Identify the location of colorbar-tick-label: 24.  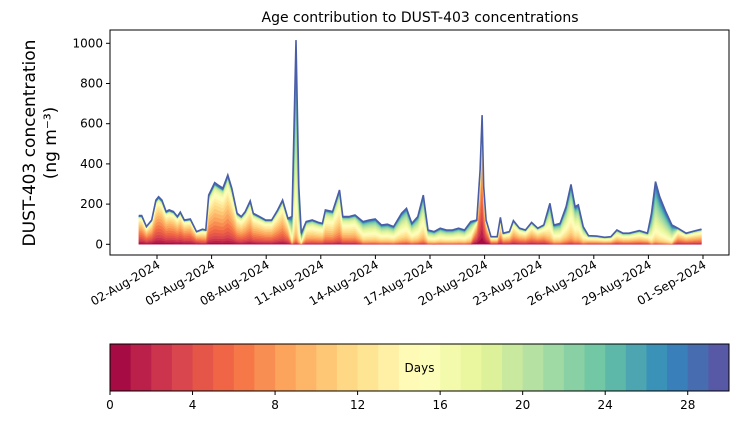
(605, 405).